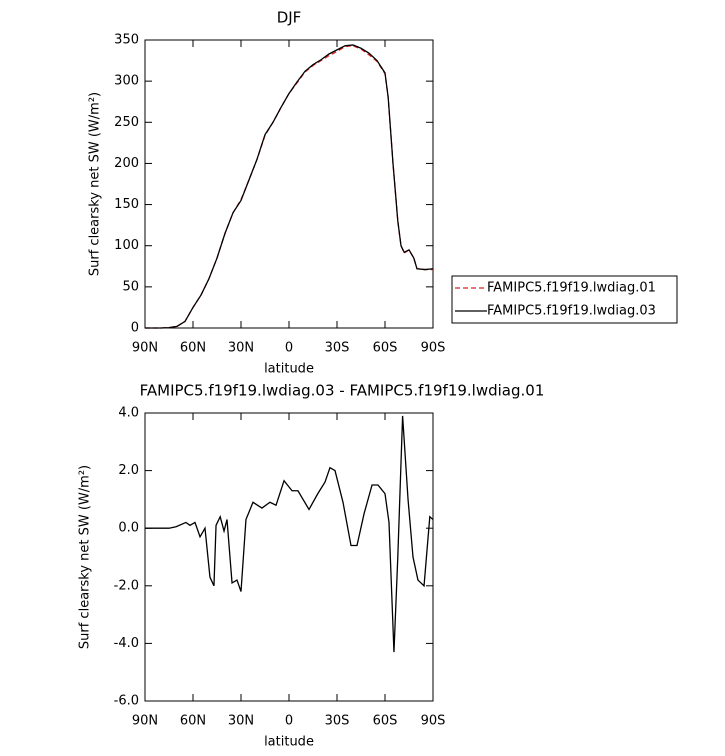 Image resolution: width=725 pixels, height=756 pixels. Describe the element at coordinates (126, 643) in the screenshot. I see `y-tick-label: -4.0` at that location.